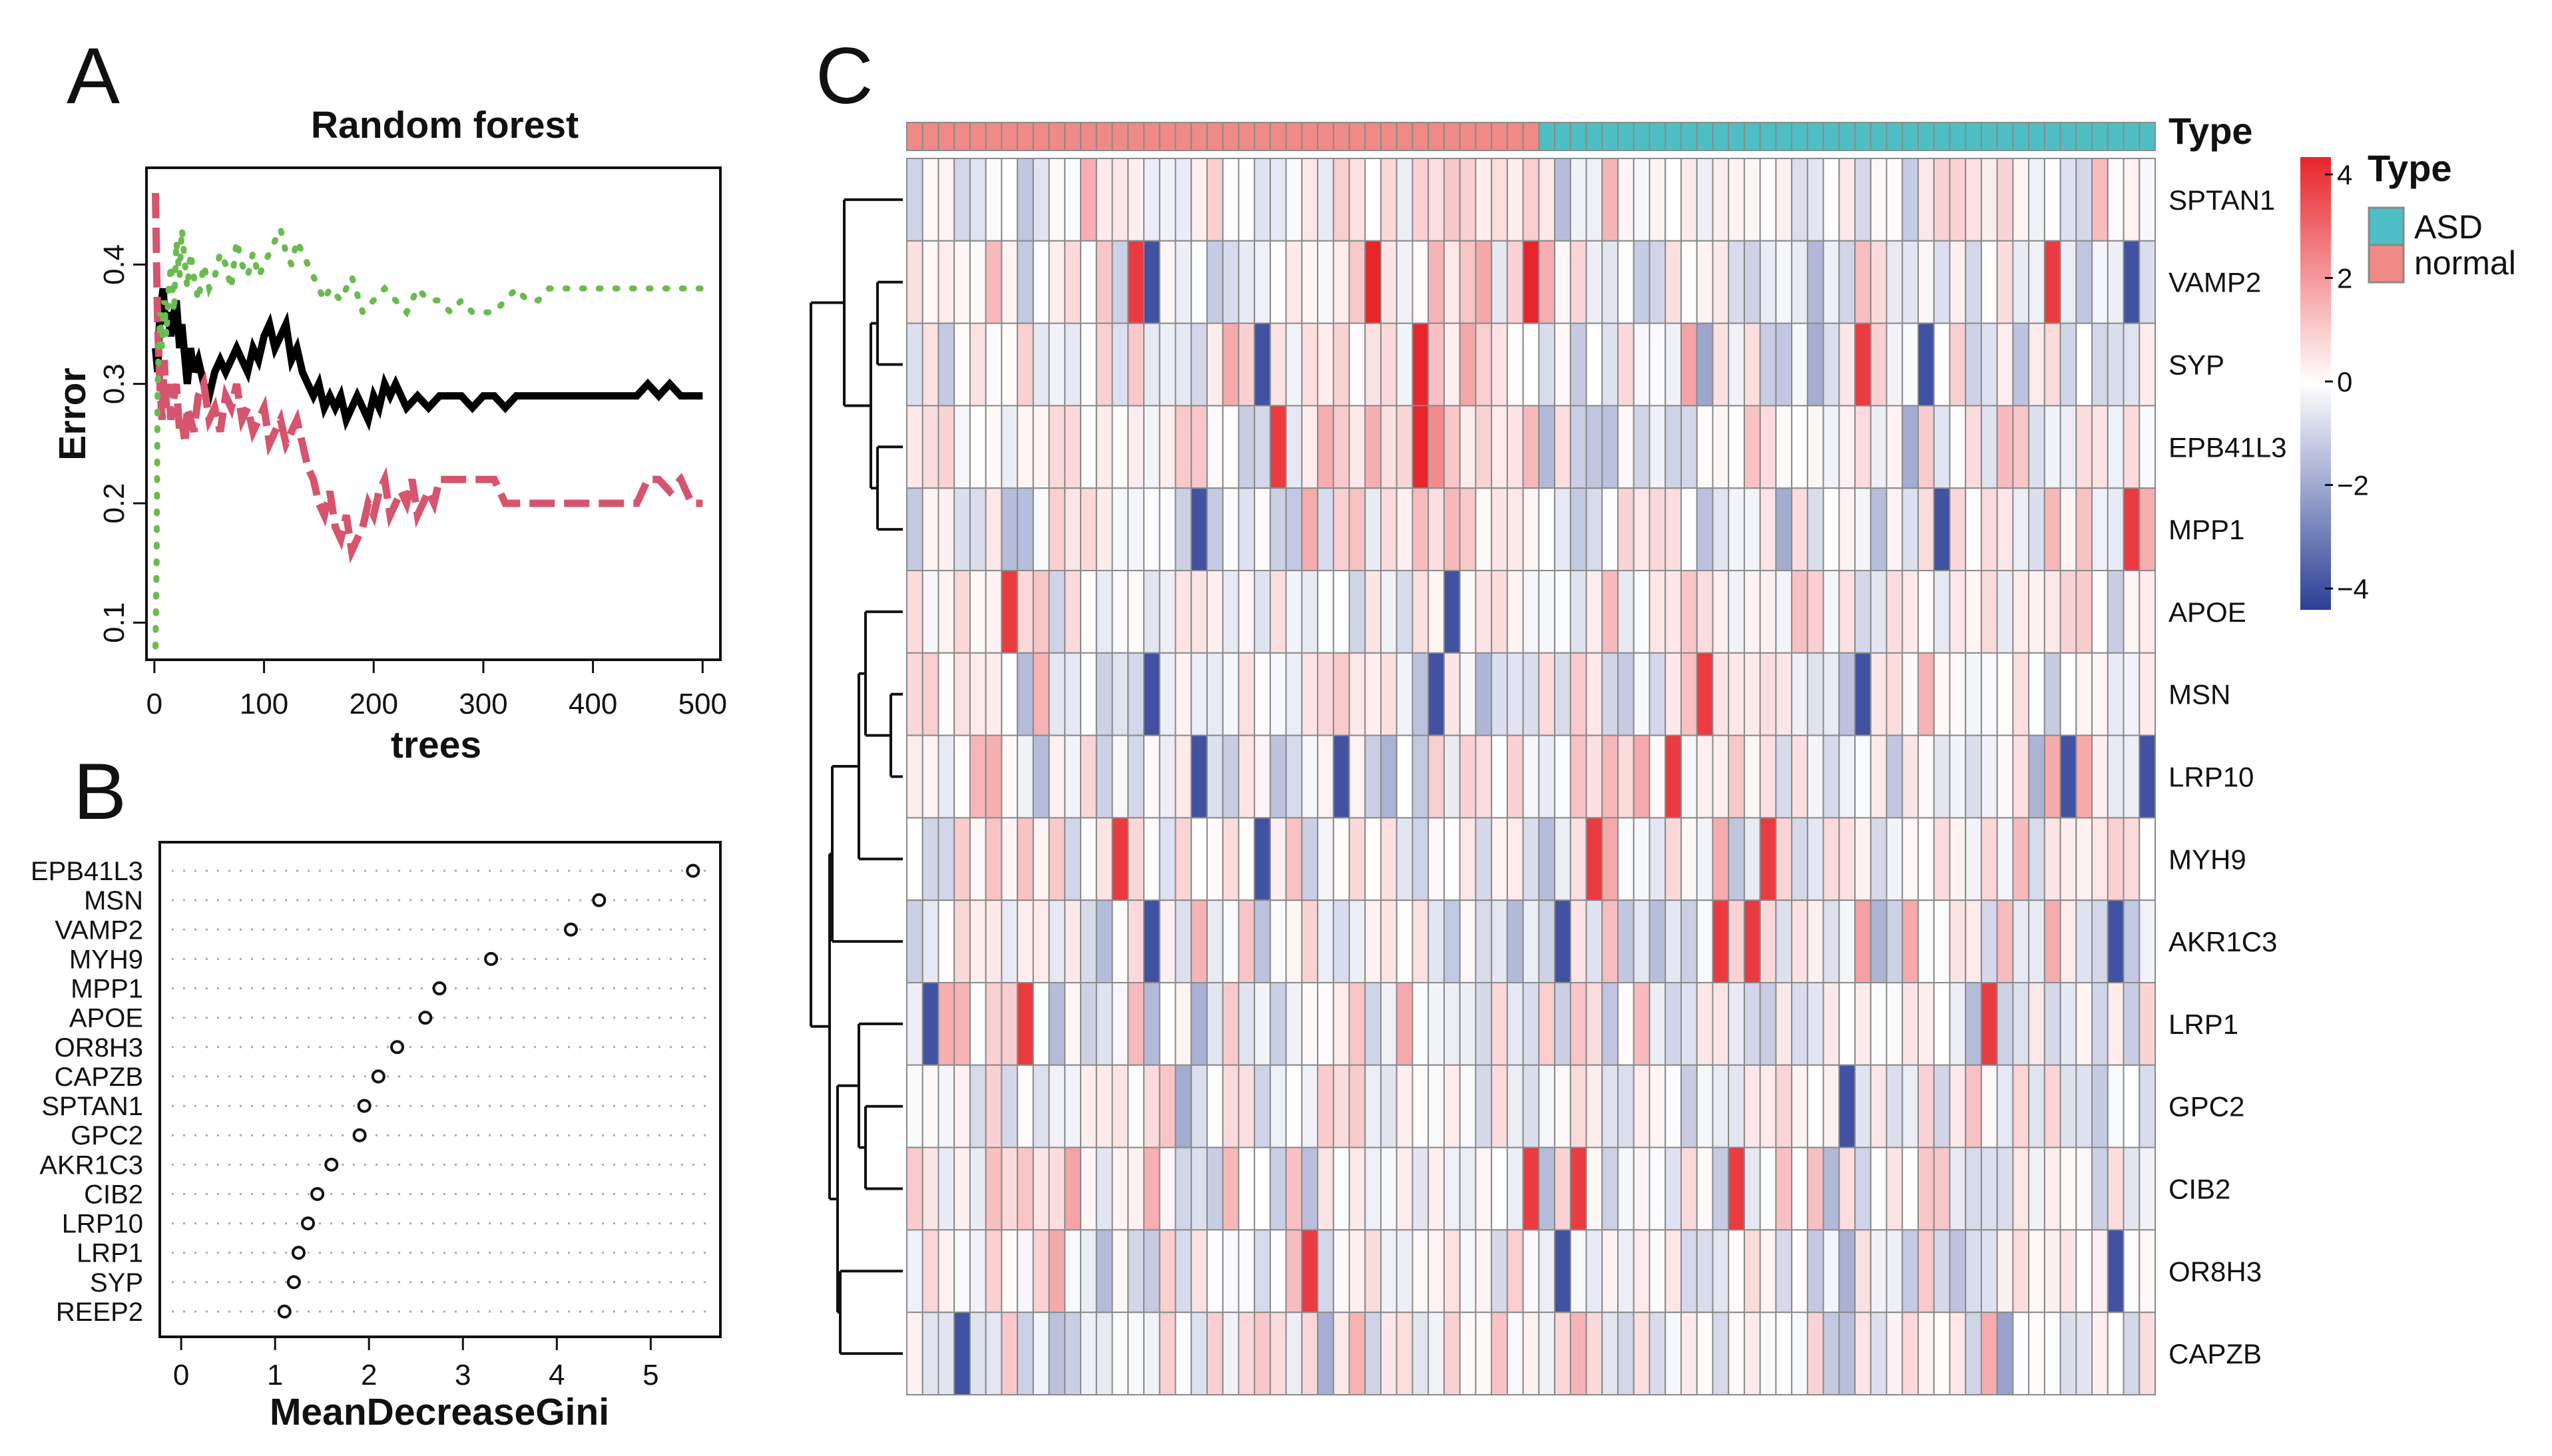 The width and height of the screenshot is (2552, 1456). What do you see at coordinates (107, 989) in the screenshot?
I see `gini-gene-label: MPP1` at bounding box center [107, 989].